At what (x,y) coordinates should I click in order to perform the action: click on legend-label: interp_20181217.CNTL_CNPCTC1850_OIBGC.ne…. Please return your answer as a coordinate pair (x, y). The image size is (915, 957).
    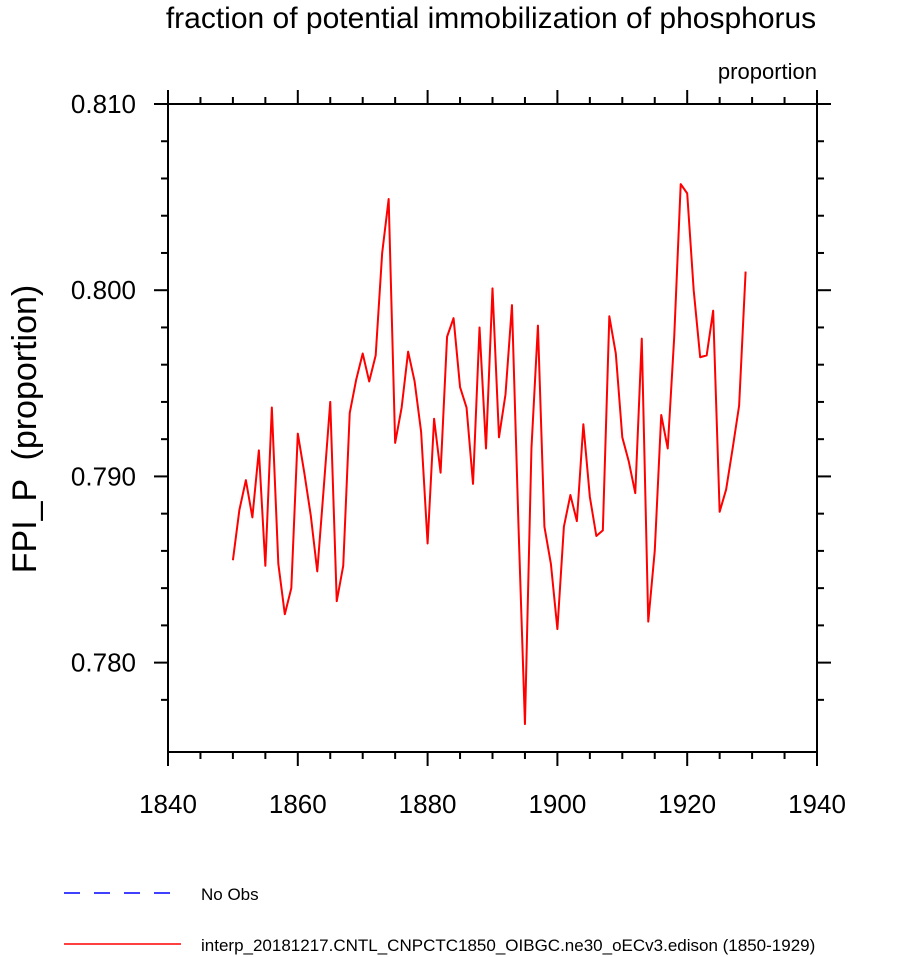
    Looking at the image, I should click on (508, 945).